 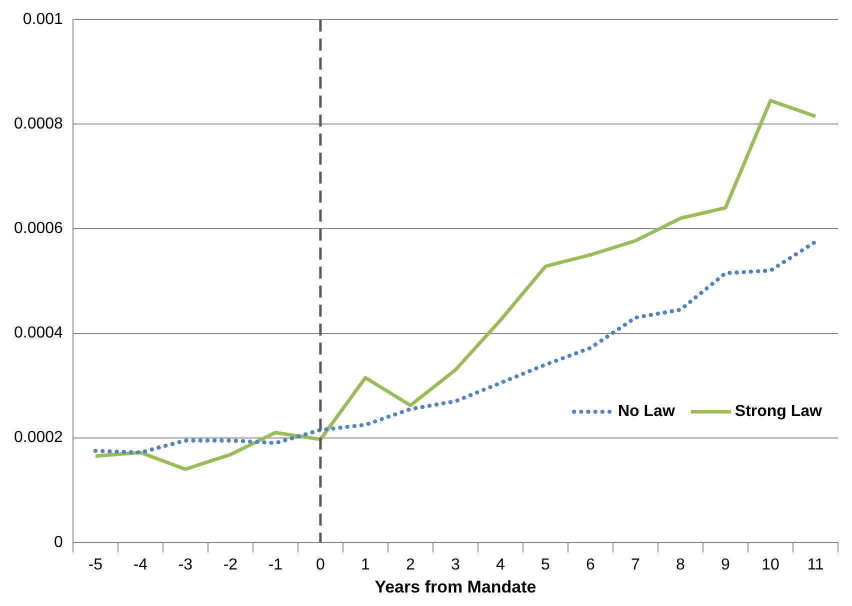 I want to click on x-tick-label: 1, so click(x=365, y=565).